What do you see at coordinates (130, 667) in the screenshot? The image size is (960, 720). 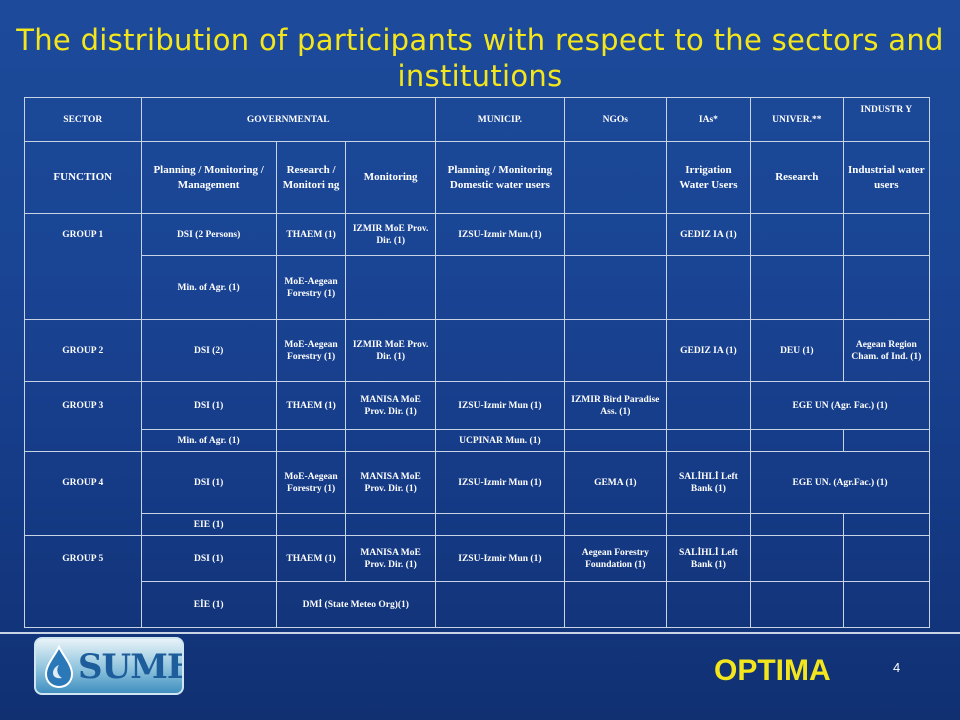 I see `logo-text: SUMER` at bounding box center [130, 667].